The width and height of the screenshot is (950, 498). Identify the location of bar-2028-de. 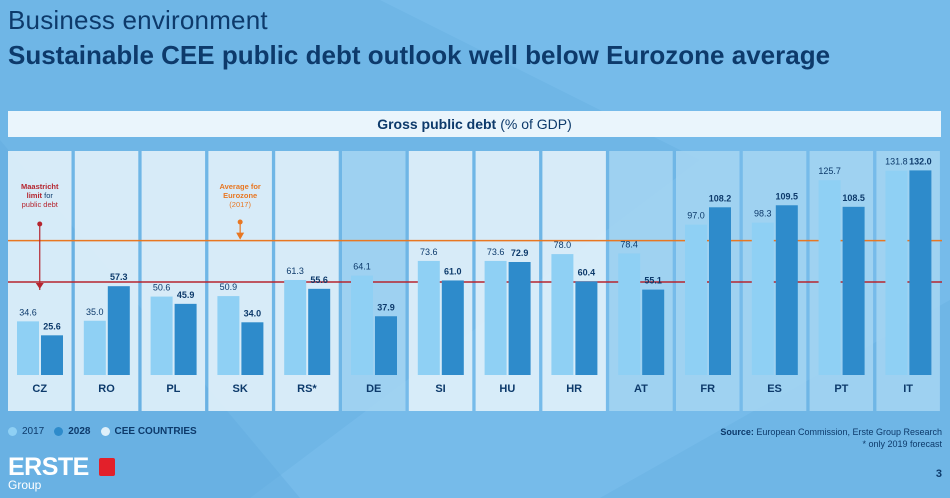
(386, 345).